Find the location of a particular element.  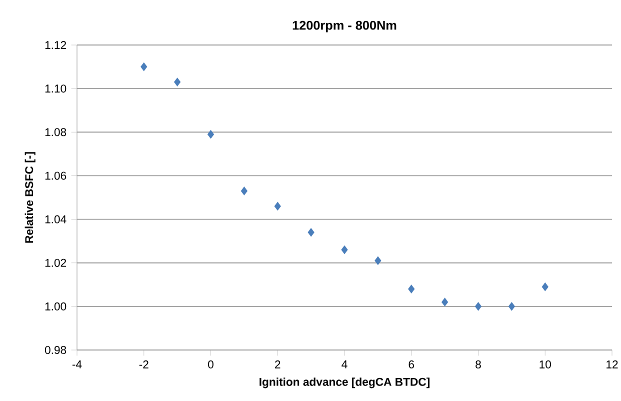

x-tick-label: 0 is located at coordinates (211, 364).